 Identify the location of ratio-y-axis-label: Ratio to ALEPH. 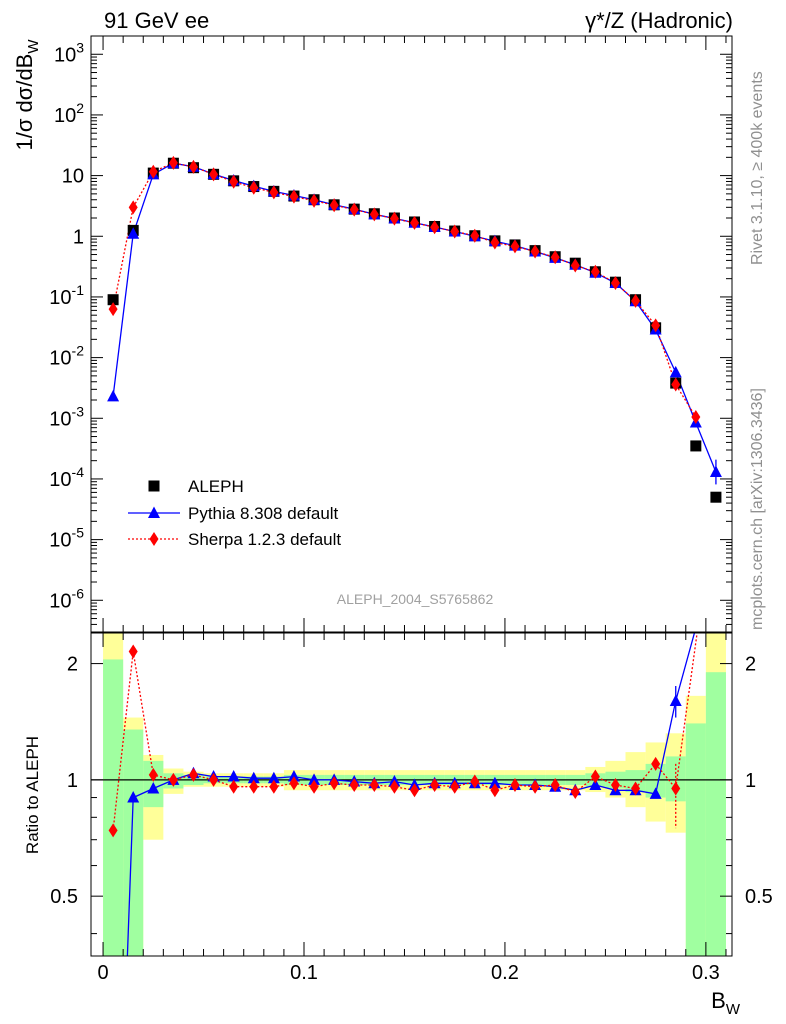
(32, 795).